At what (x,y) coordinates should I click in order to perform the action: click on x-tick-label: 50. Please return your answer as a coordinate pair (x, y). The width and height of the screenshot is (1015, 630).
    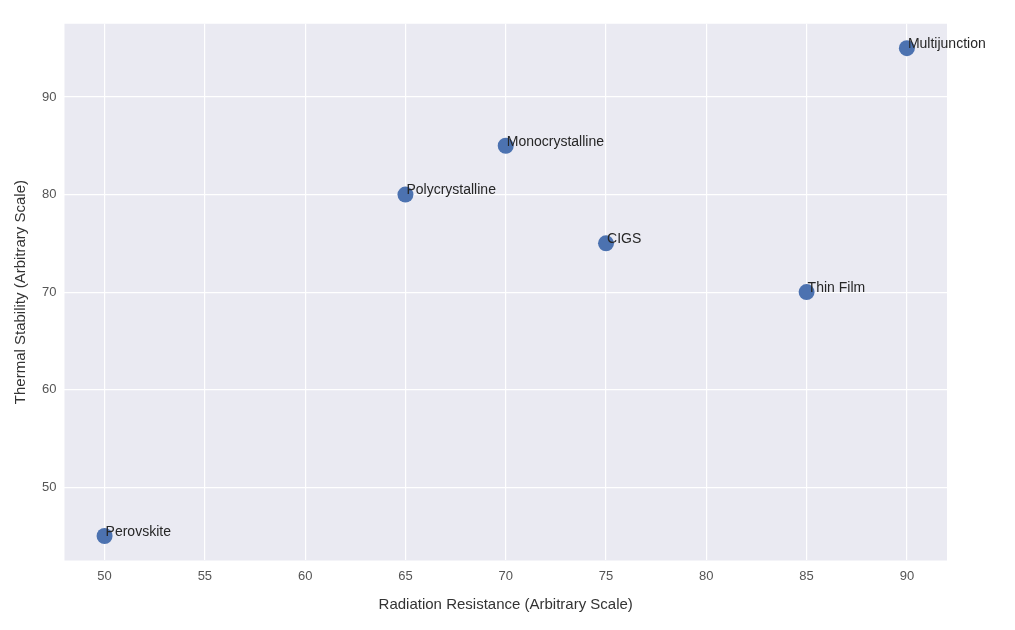
    Looking at the image, I should click on (104, 575).